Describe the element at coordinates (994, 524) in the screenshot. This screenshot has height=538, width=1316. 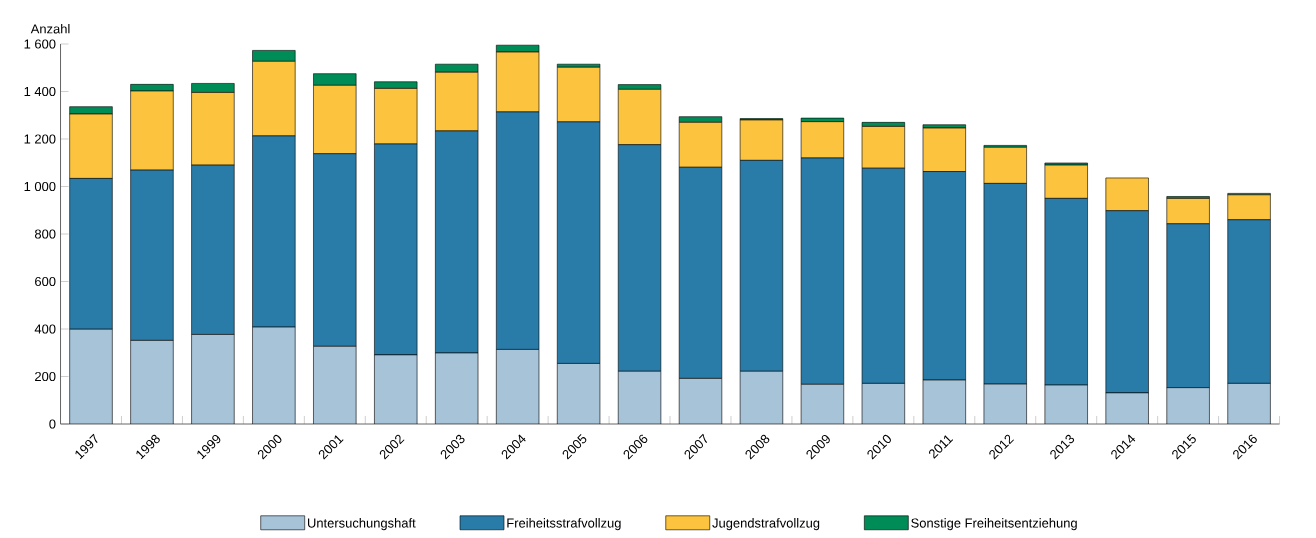
I see `legend-label: Sonstige Freiheitsentziehung` at that location.